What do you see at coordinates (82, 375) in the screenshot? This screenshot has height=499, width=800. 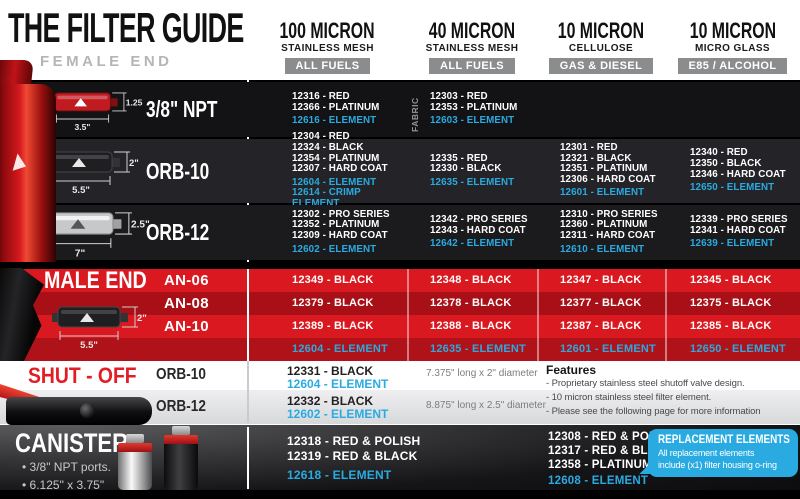 I see `shutoff-title: SHUT - OFF` at bounding box center [82, 375].